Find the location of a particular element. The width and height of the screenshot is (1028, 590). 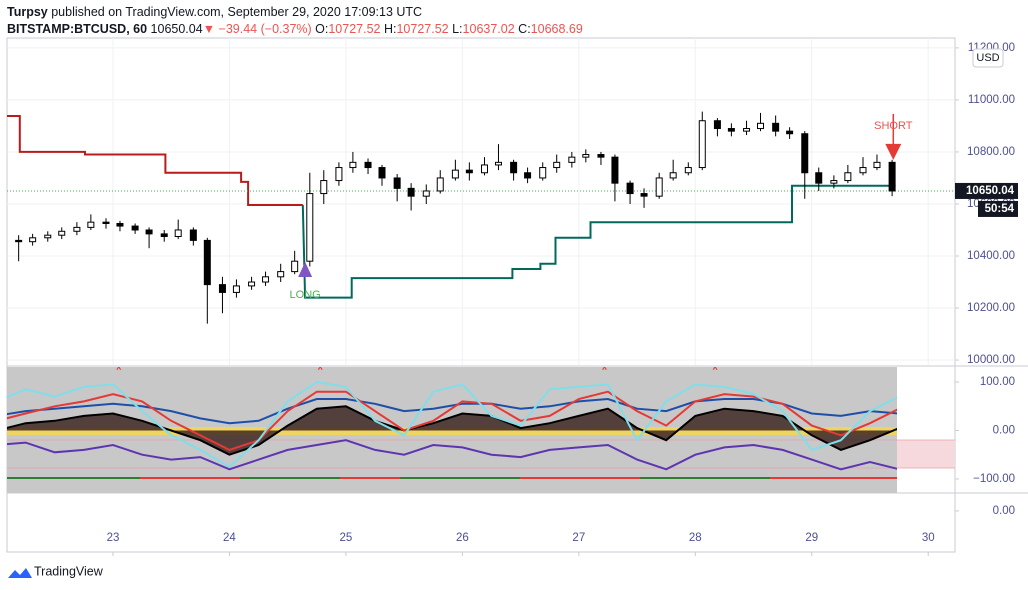

brand: TradingView is located at coordinates (69, 571).